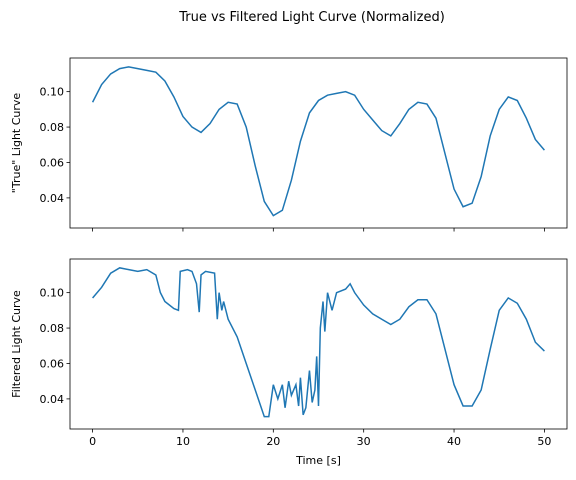 The height and width of the screenshot is (480, 576). What do you see at coordinates (454, 441) in the screenshot?
I see `x-tick-label: 40` at bounding box center [454, 441].